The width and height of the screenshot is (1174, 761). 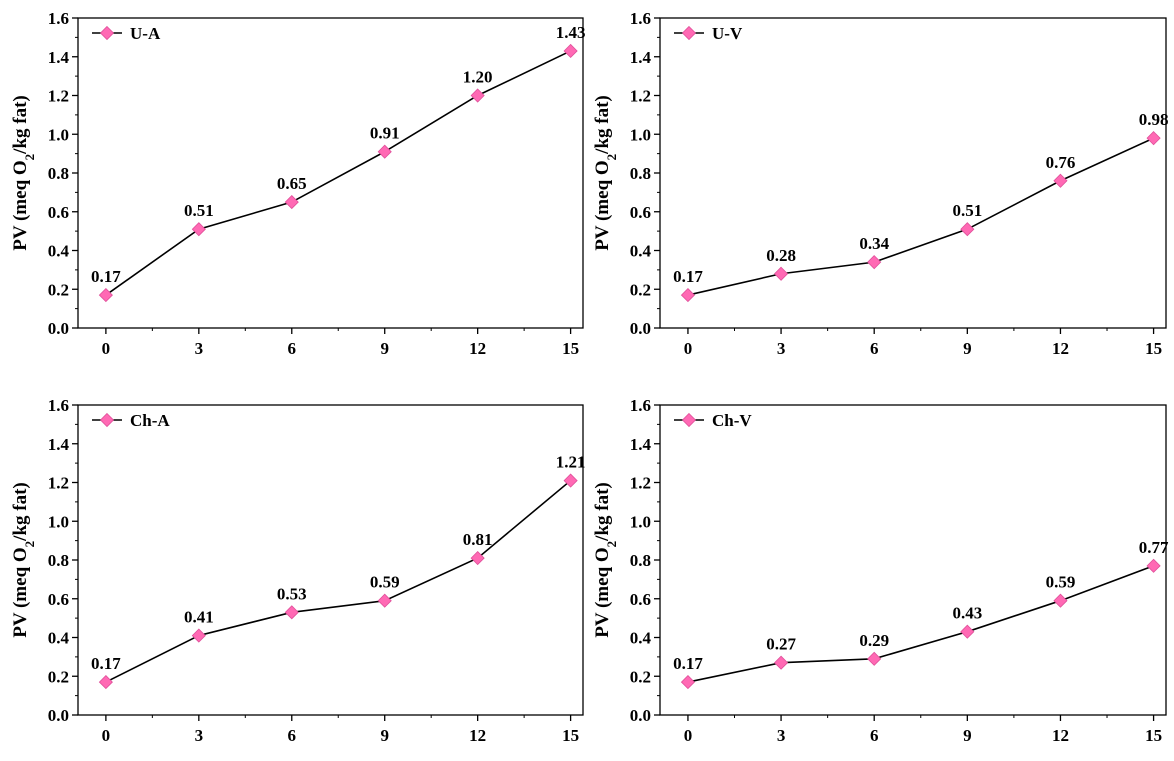 I want to click on data-label: 0.91, so click(x=385, y=133).